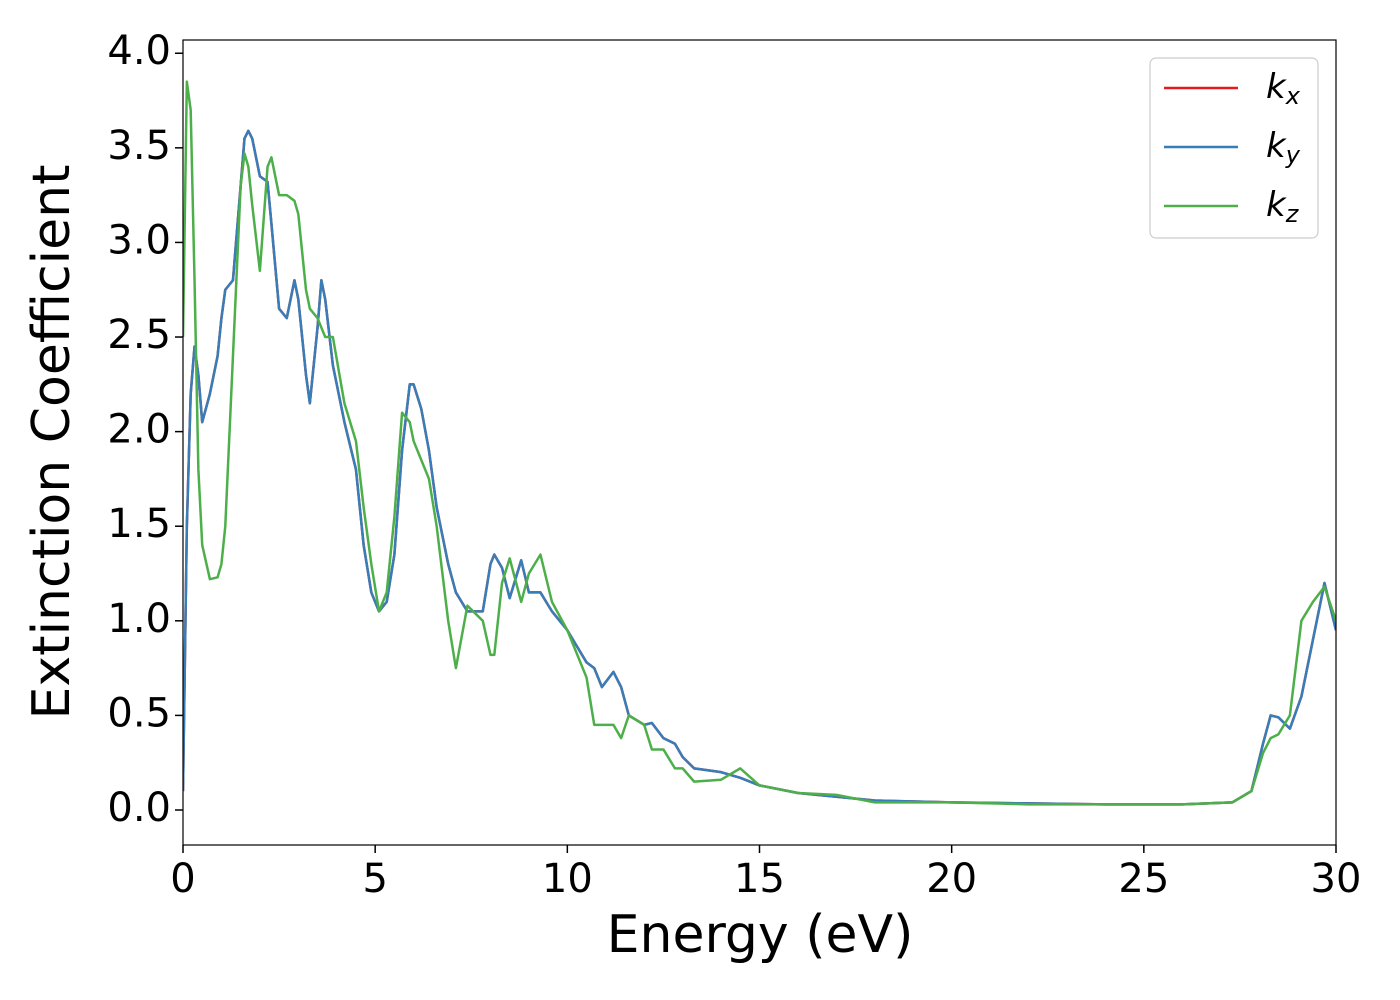 Image resolution: width=1400 pixels, height=1000 pixels. What do you see at coordinates (139, 240) in the screenshot?
I see `y-tick-label: 3.0` at bounding box center [139, 240].